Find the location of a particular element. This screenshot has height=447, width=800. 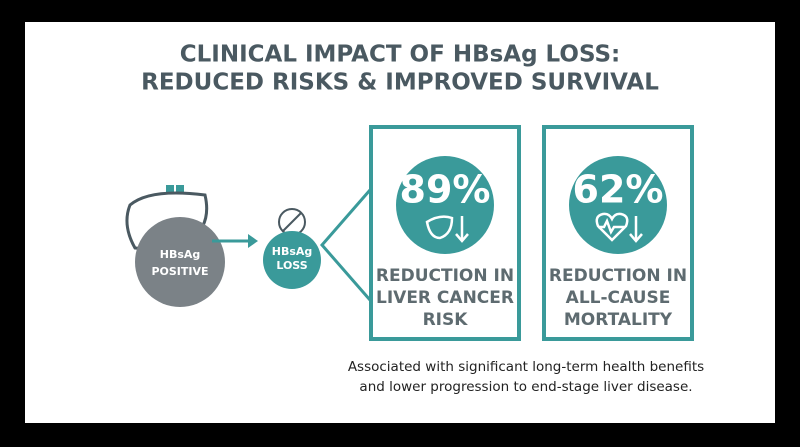

connector is located at coordinates (346, 245).